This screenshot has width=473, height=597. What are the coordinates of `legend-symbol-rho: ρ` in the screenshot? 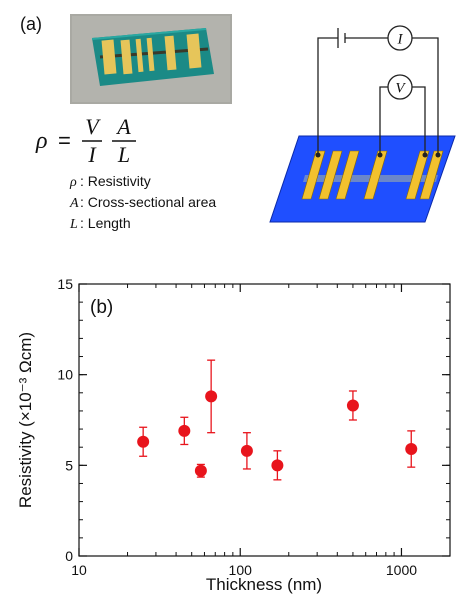 It's located at (73, 182).